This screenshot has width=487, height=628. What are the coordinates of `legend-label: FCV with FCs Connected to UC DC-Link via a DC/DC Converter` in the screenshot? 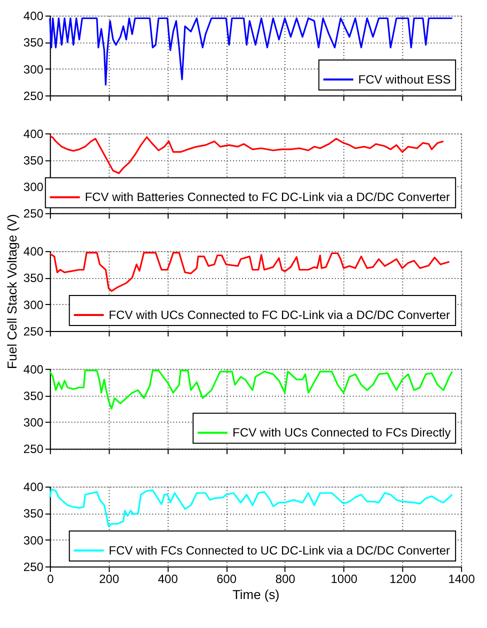 It's located at (279, 550).